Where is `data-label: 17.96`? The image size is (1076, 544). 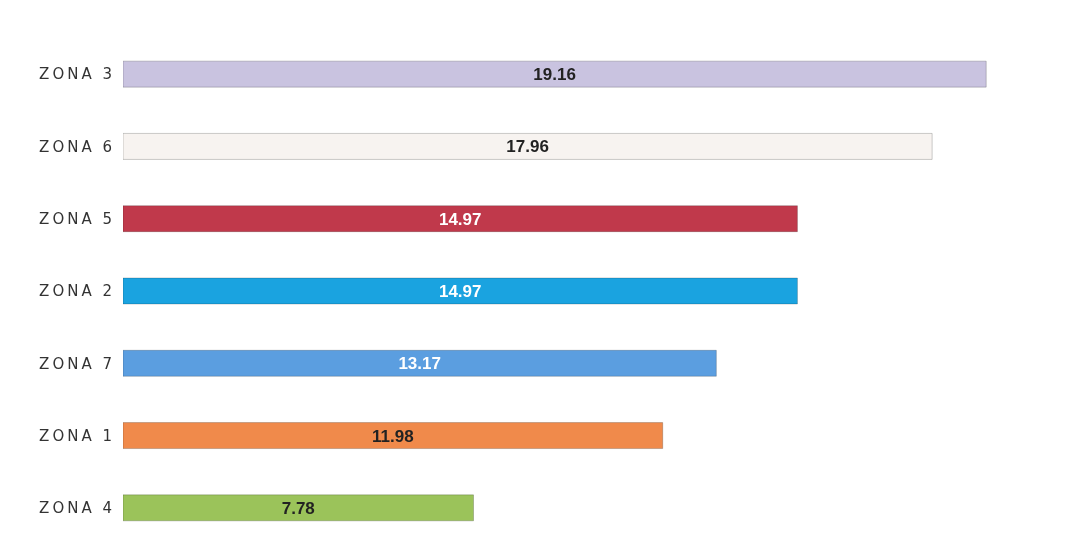 data-label: 17.96 is located at coordinates (527, 147).